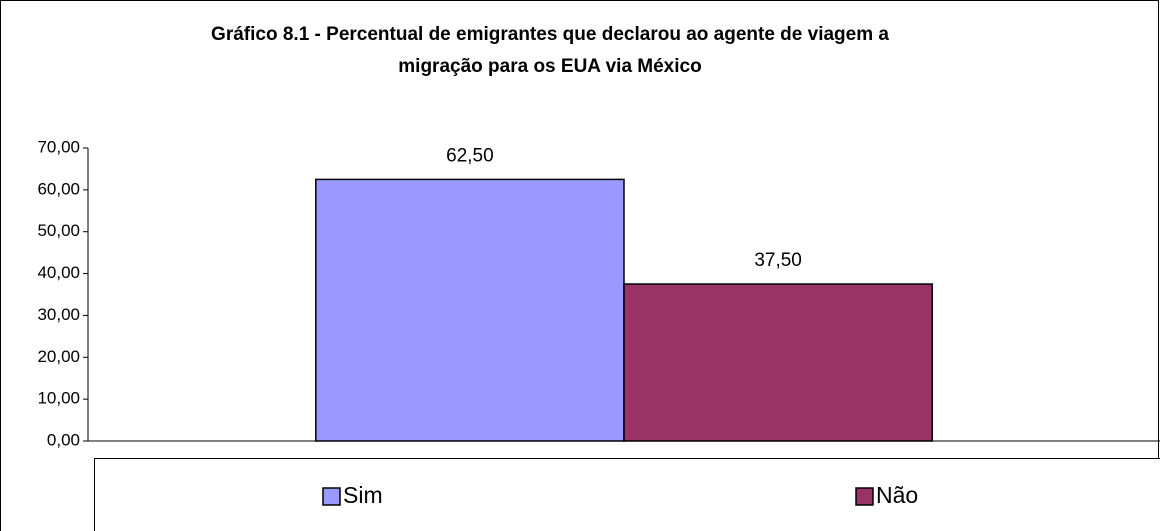  What do you see at coordinates (363, 495) in the screenshot?
I see `legend-label: Sim` at bounding box center [363, 495].